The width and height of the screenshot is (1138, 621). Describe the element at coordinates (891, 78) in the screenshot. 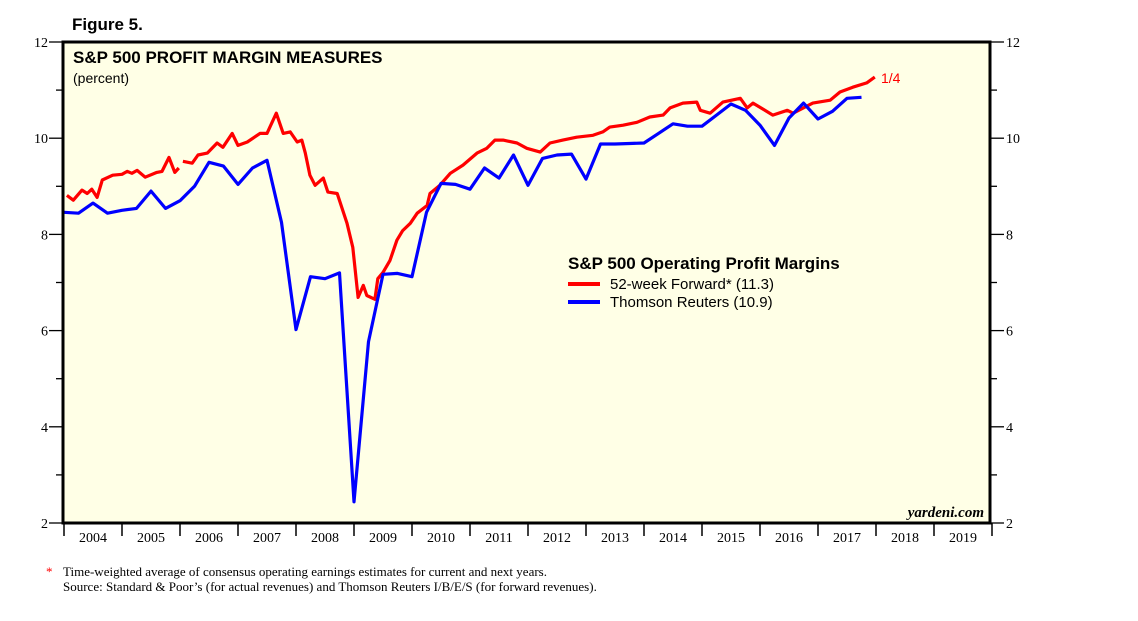

I see `annotation-latest-date: 1/4` at that location.